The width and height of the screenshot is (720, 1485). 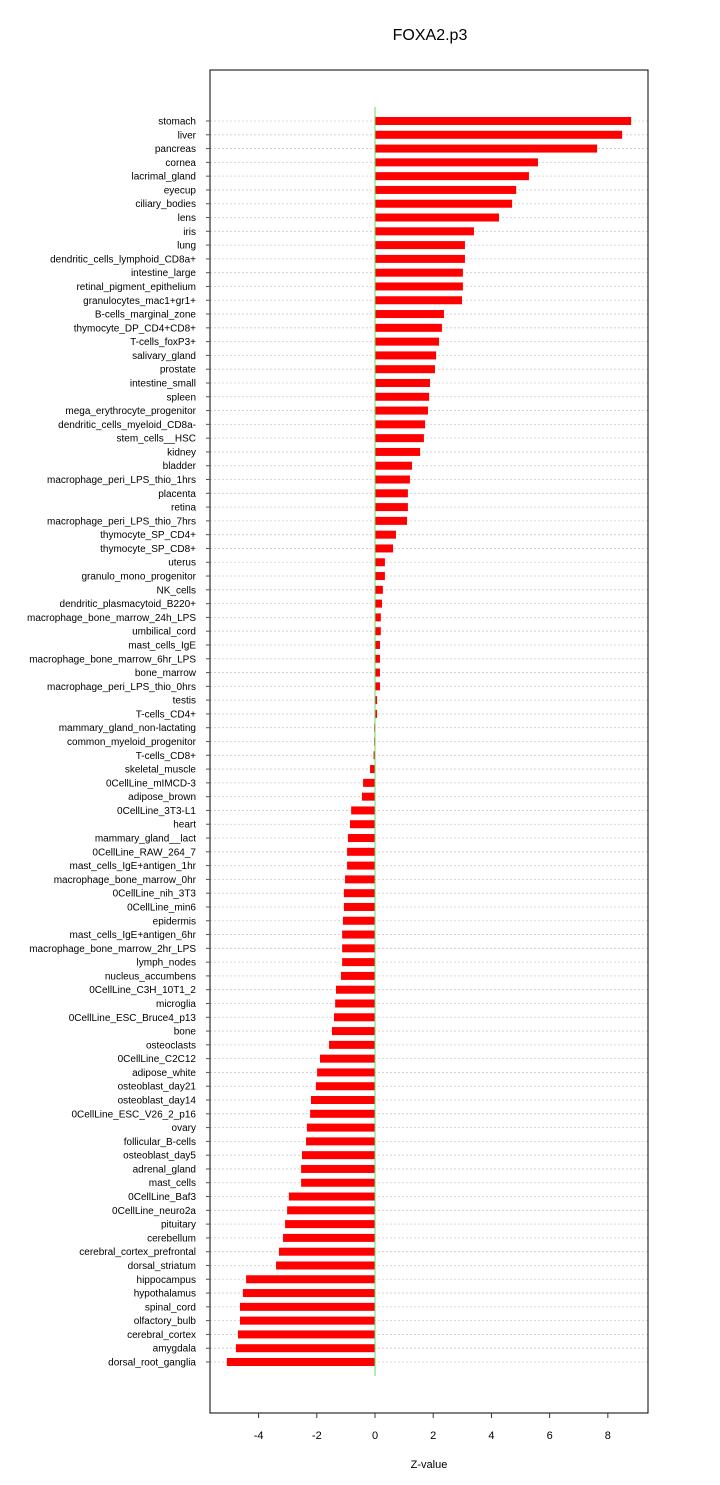 What do you see at coordinates (142, 990) in the screenshot?
I see `y-tick-label: 0CellLine_C3H_10T1_2` at bounding box center [142, 990].